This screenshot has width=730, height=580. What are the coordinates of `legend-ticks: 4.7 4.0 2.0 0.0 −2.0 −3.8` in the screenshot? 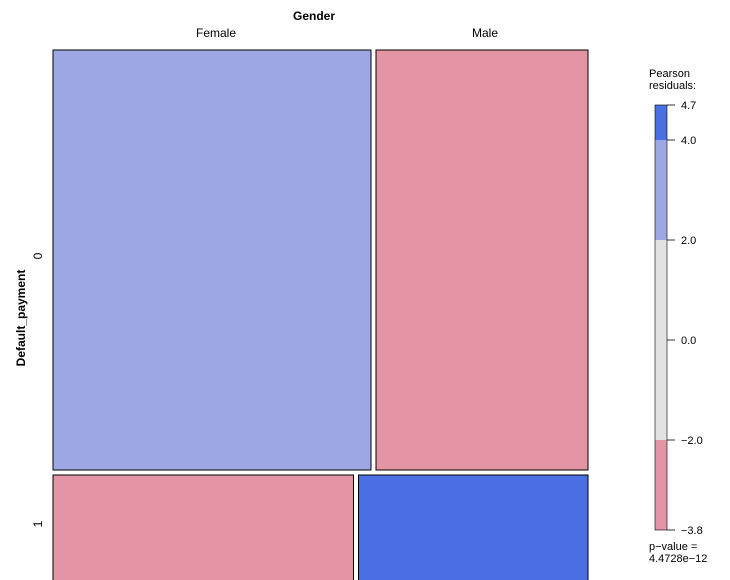 It's located at (685, 318).